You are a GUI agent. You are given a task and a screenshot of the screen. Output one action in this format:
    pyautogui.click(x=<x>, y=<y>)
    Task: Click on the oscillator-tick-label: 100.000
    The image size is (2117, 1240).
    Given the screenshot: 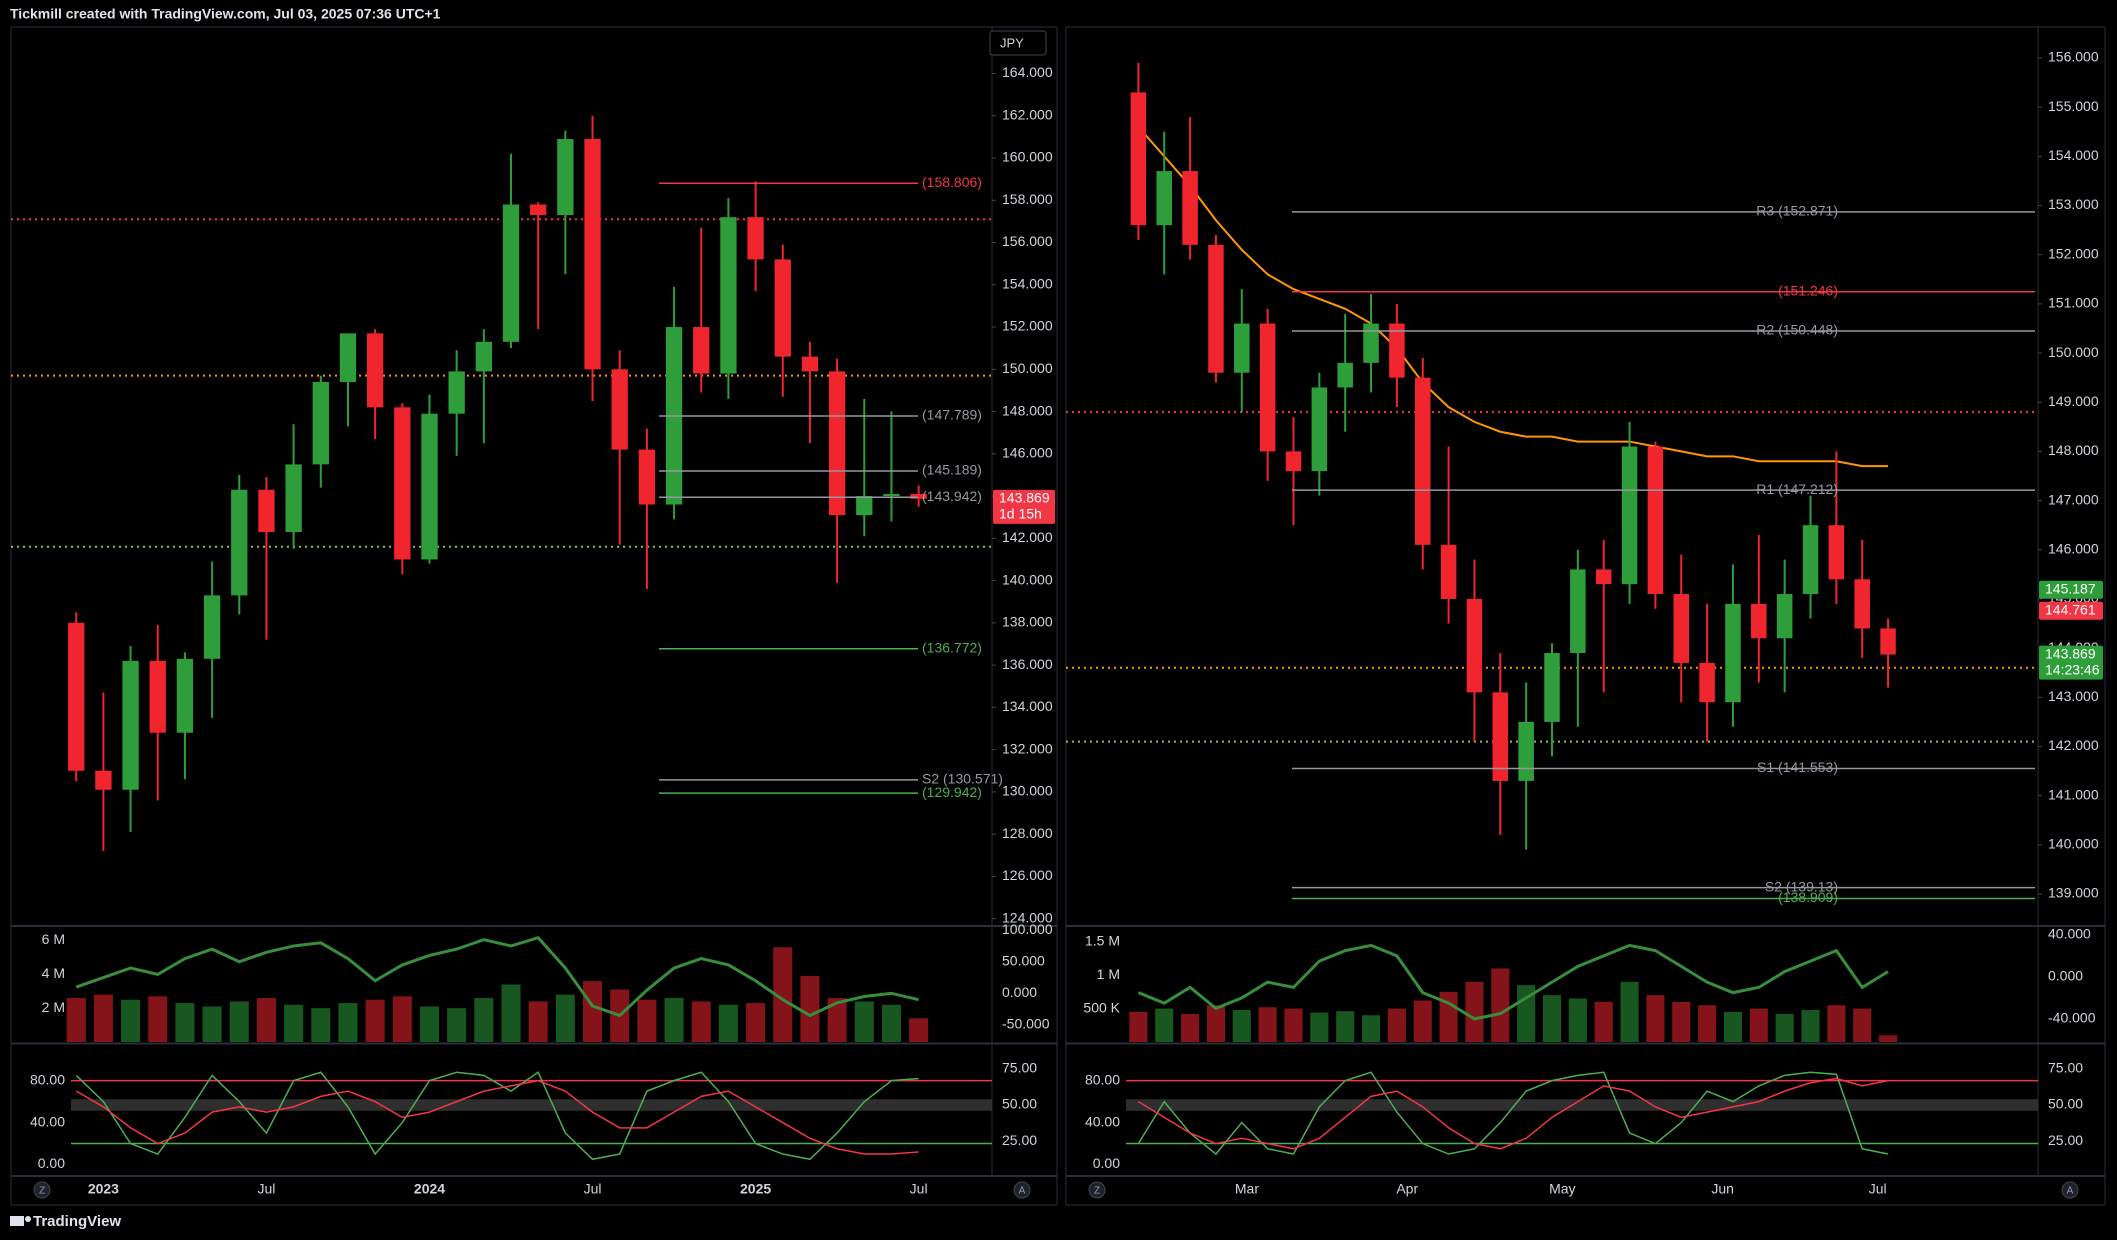 What is the action you would take?
    pyautogui.click(x=1027, y=929)
    